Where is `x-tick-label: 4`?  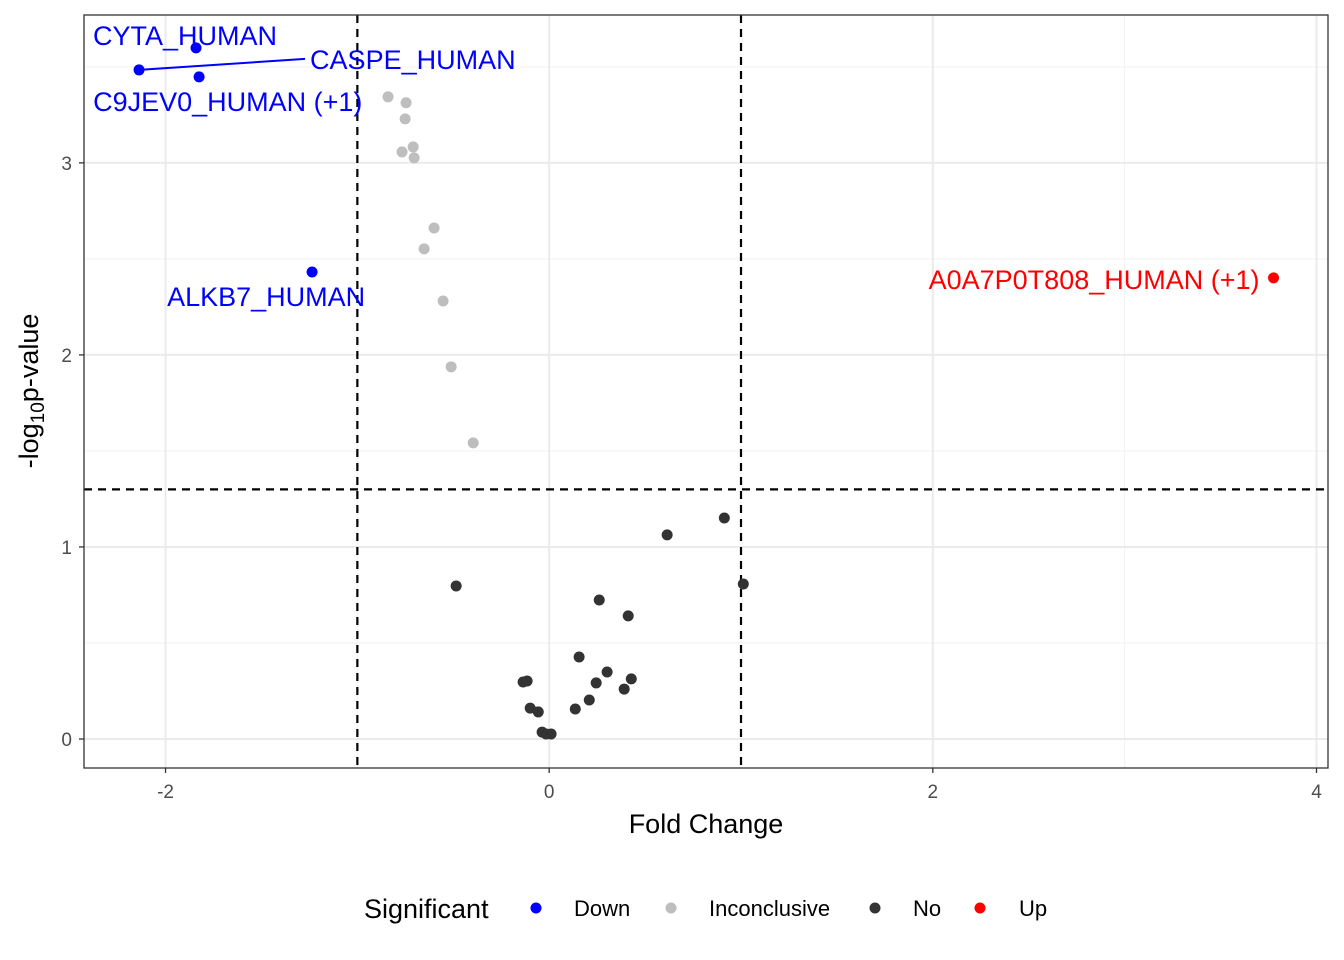 x-tick-label: 4 is located at coordinates (1316, 792).